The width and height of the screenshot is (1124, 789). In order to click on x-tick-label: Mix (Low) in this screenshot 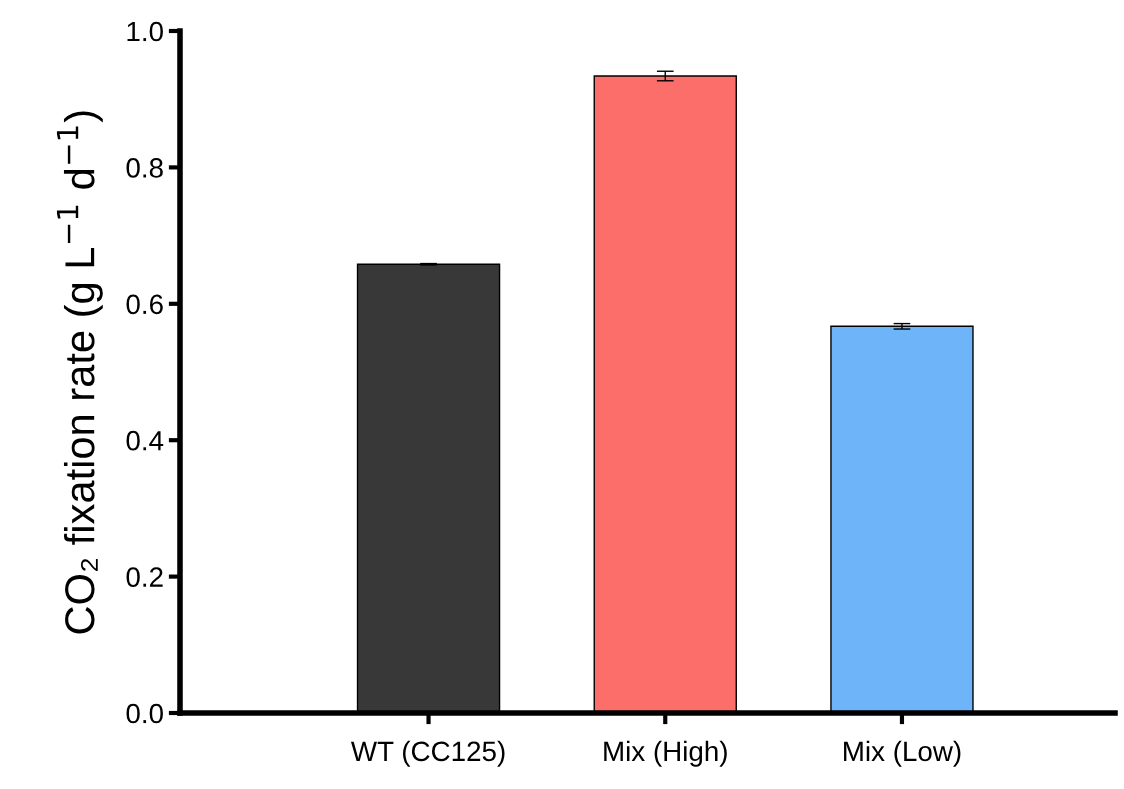, I will do `click(902, 753)`.